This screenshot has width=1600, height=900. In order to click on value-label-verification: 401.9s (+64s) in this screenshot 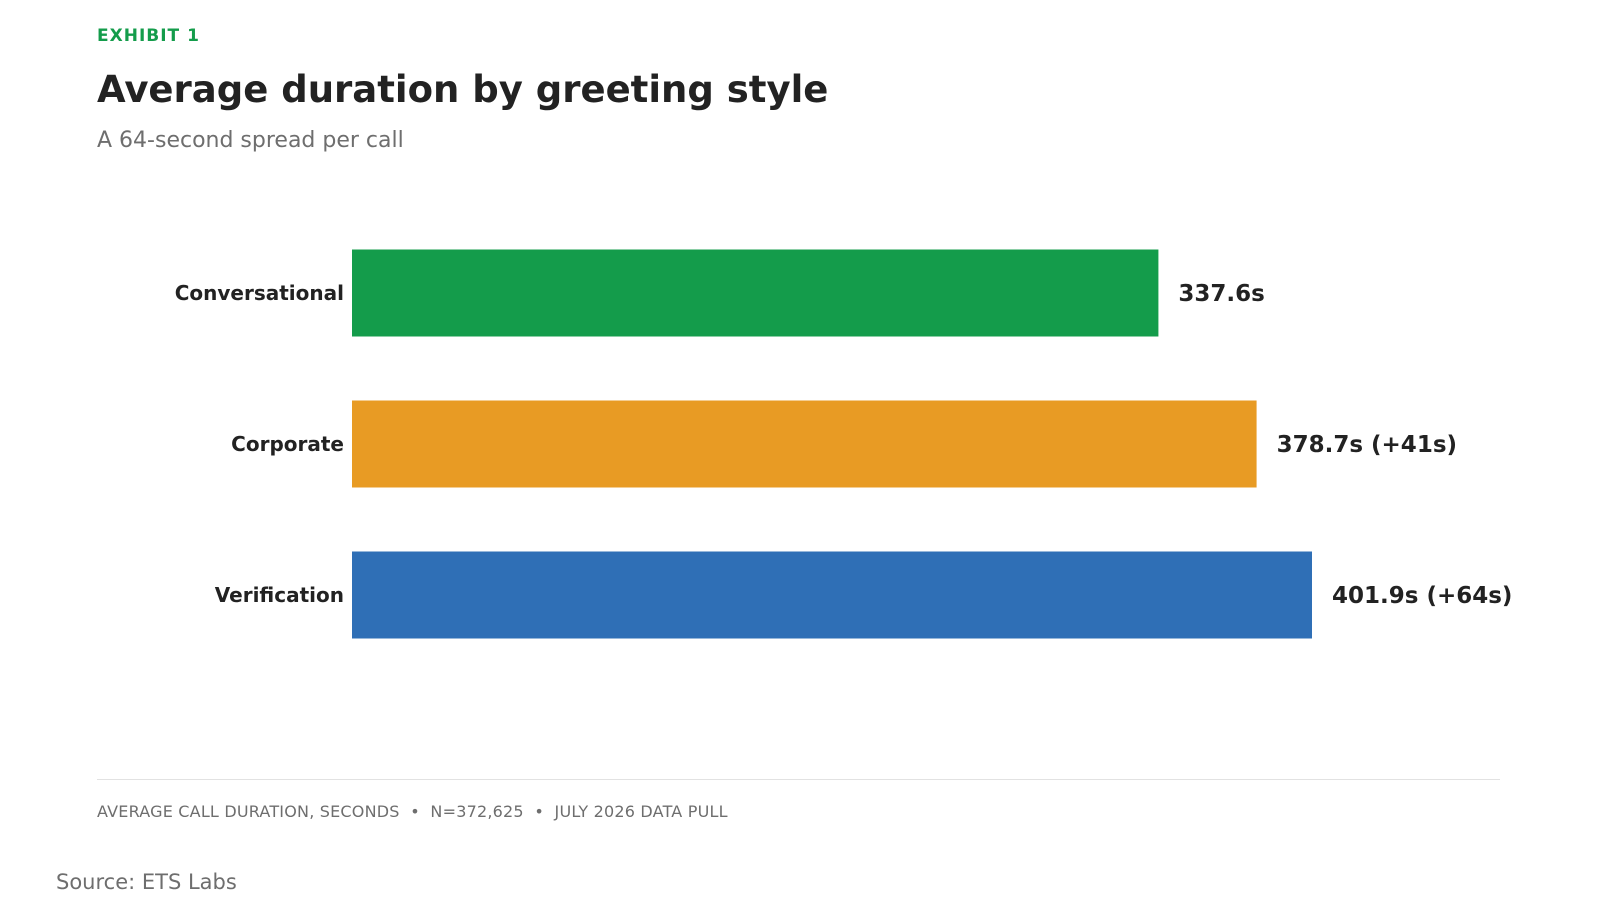, I will do `click(1422, 596)`.